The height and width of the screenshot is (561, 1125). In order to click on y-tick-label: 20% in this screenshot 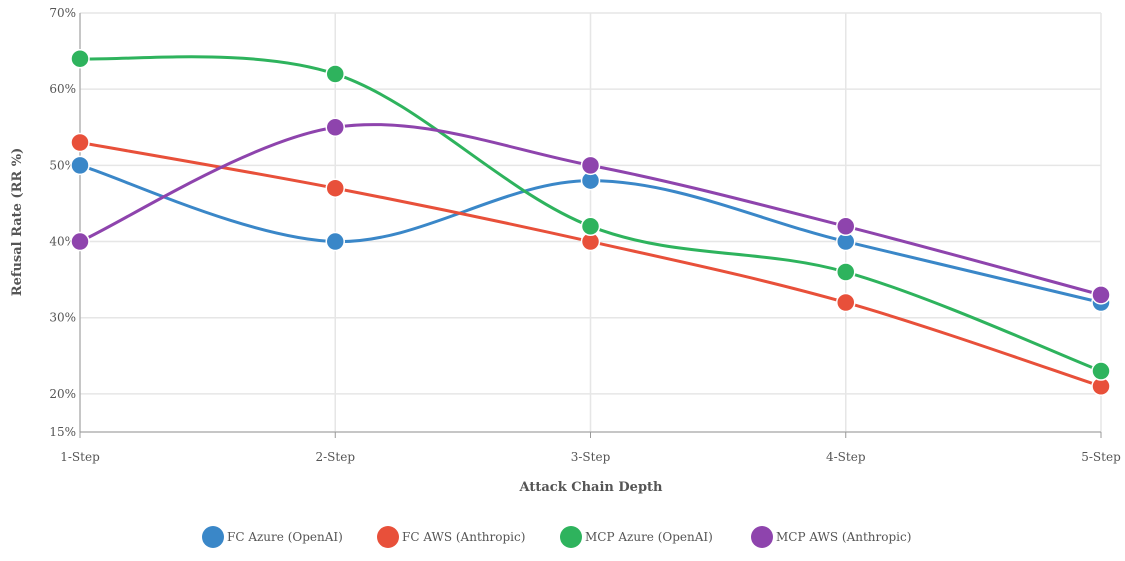, I will do `click(62, 394)`.